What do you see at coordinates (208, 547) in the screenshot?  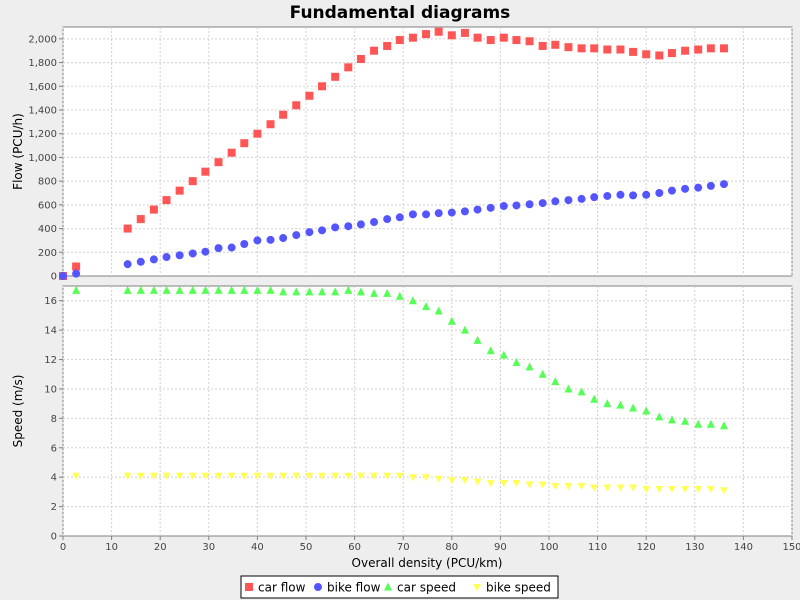 I see `x-tick-label: 30` at bounding box center [208, 547].